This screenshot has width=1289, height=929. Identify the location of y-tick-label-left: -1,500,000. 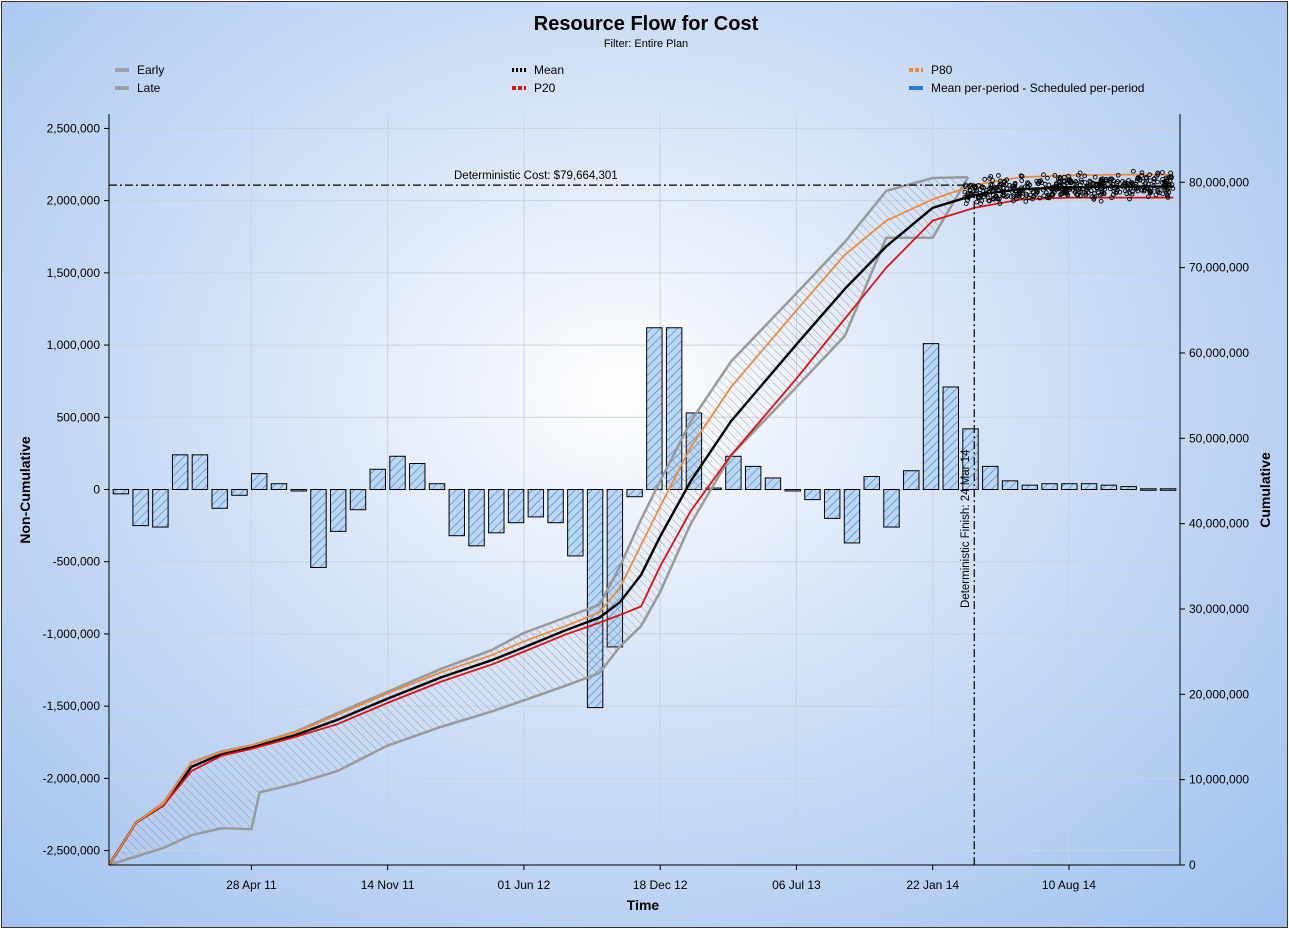
(72, 706).